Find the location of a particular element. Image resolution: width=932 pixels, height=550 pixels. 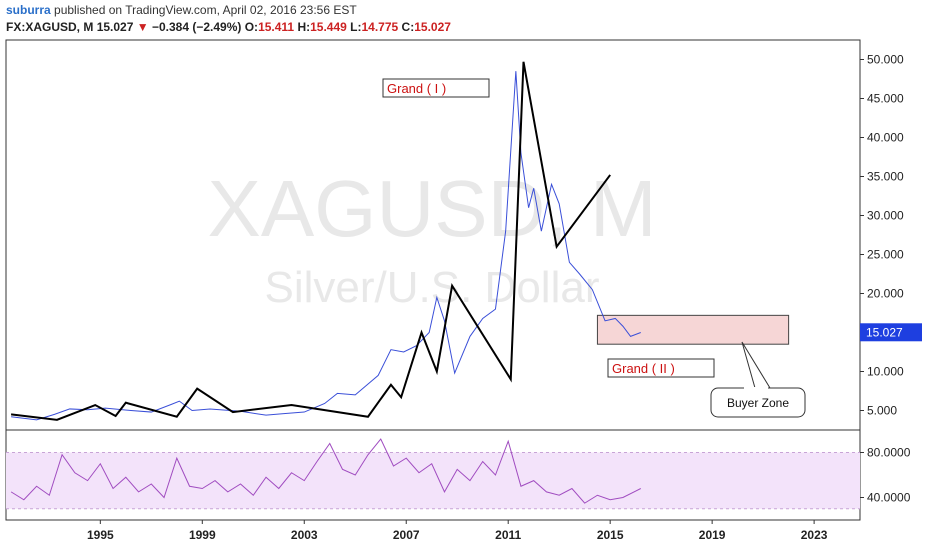

buyer-zone-callout-pointer is located at coordinates (756, 365).